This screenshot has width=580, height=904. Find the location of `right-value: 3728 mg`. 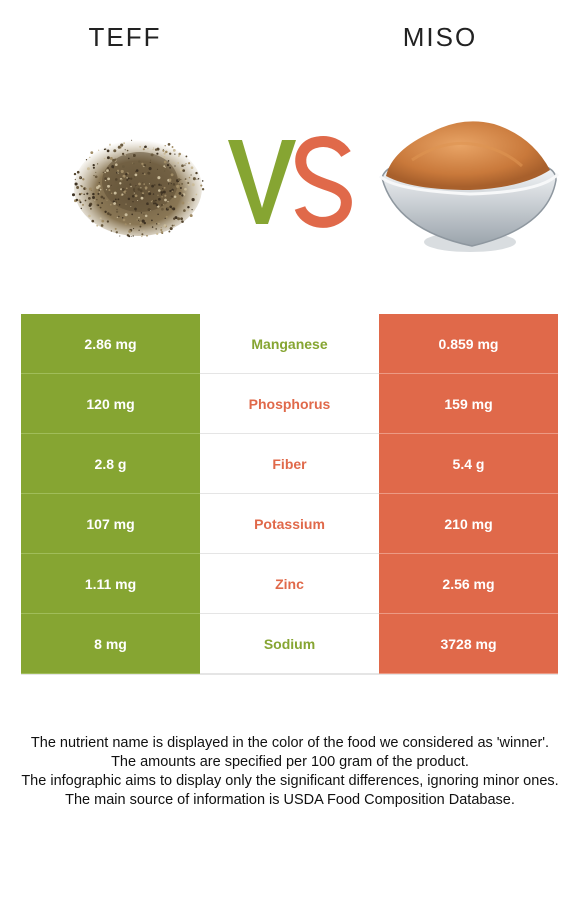

right-value: 3728 mg is located at coordinates (468, 644).